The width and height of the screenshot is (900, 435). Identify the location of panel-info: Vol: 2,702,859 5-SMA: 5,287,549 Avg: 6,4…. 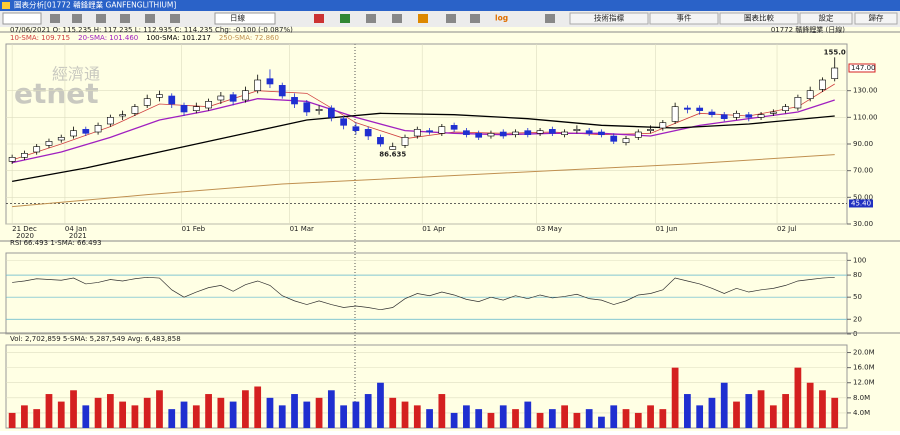
(95, 339).